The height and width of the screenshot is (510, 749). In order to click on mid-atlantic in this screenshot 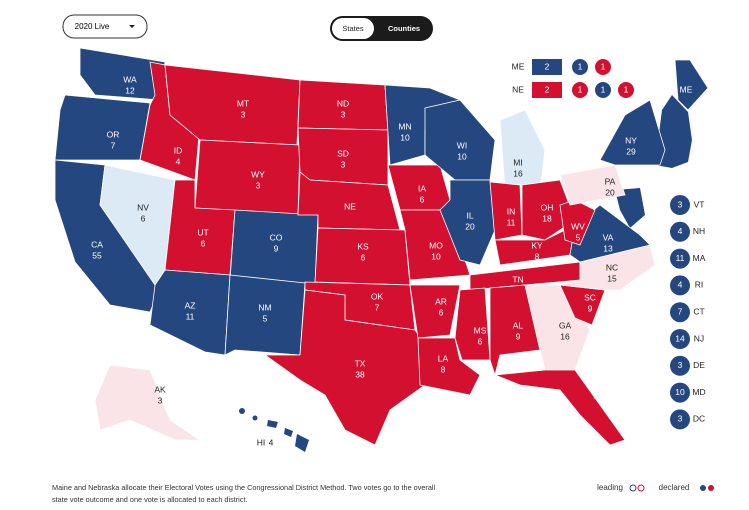, I will do `click(630, 208)`.